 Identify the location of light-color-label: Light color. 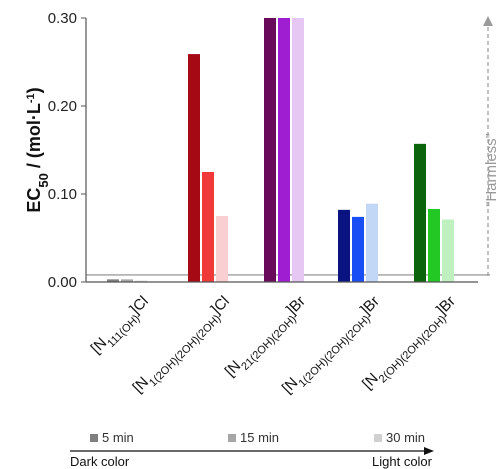
(402, 461).